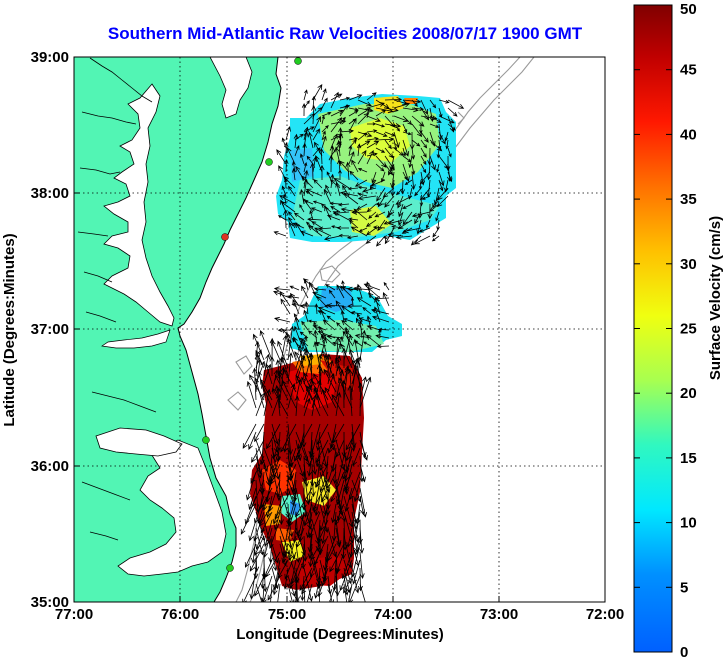  Describe the element at coordinates (499, 614) in the screenshot. I see `x-tick-label: 73:00` at that location.